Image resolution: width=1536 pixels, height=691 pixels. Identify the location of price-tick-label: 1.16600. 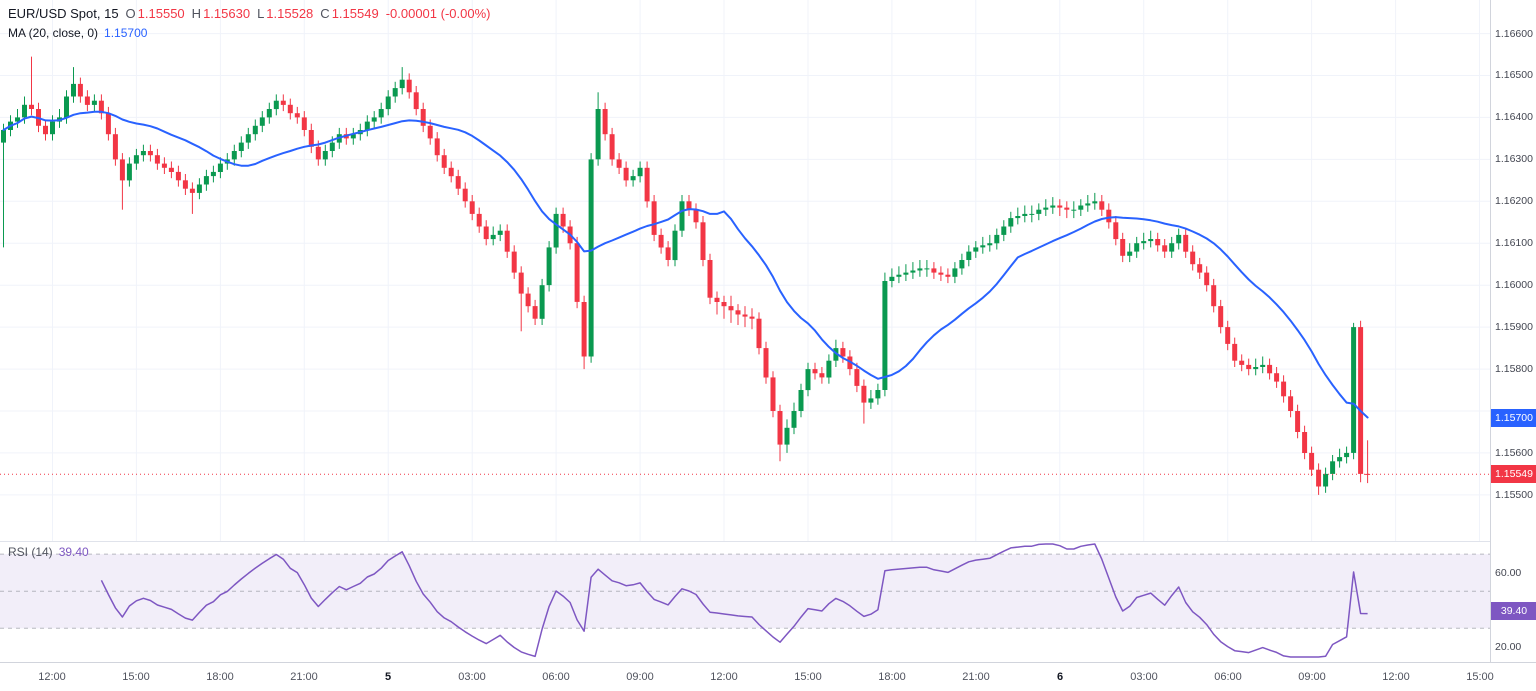
(1514, 34).